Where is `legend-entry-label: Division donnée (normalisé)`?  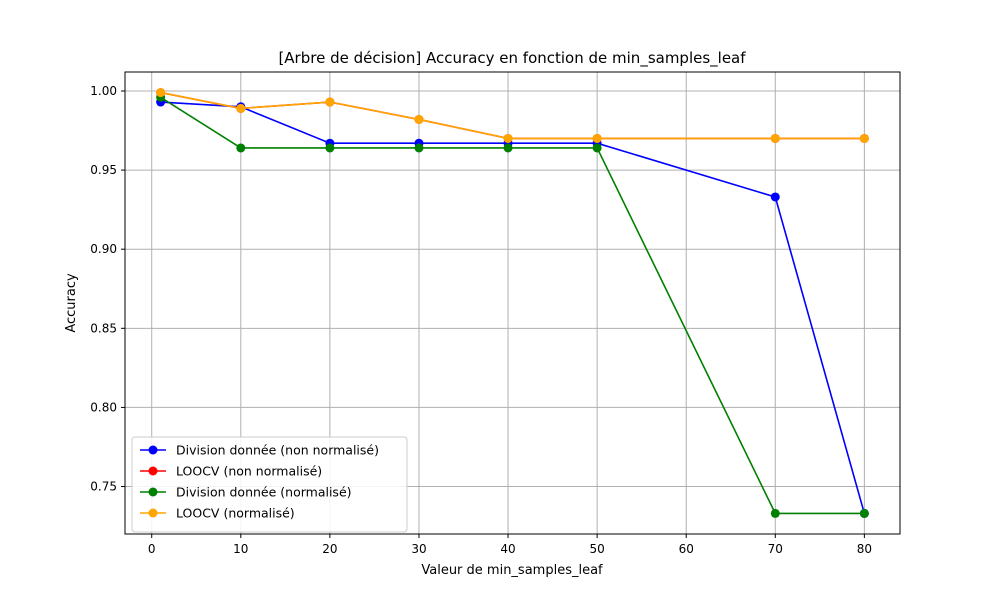 legend-entry-label: Division donnée (normalisé) is located at coordinates (264, 492).